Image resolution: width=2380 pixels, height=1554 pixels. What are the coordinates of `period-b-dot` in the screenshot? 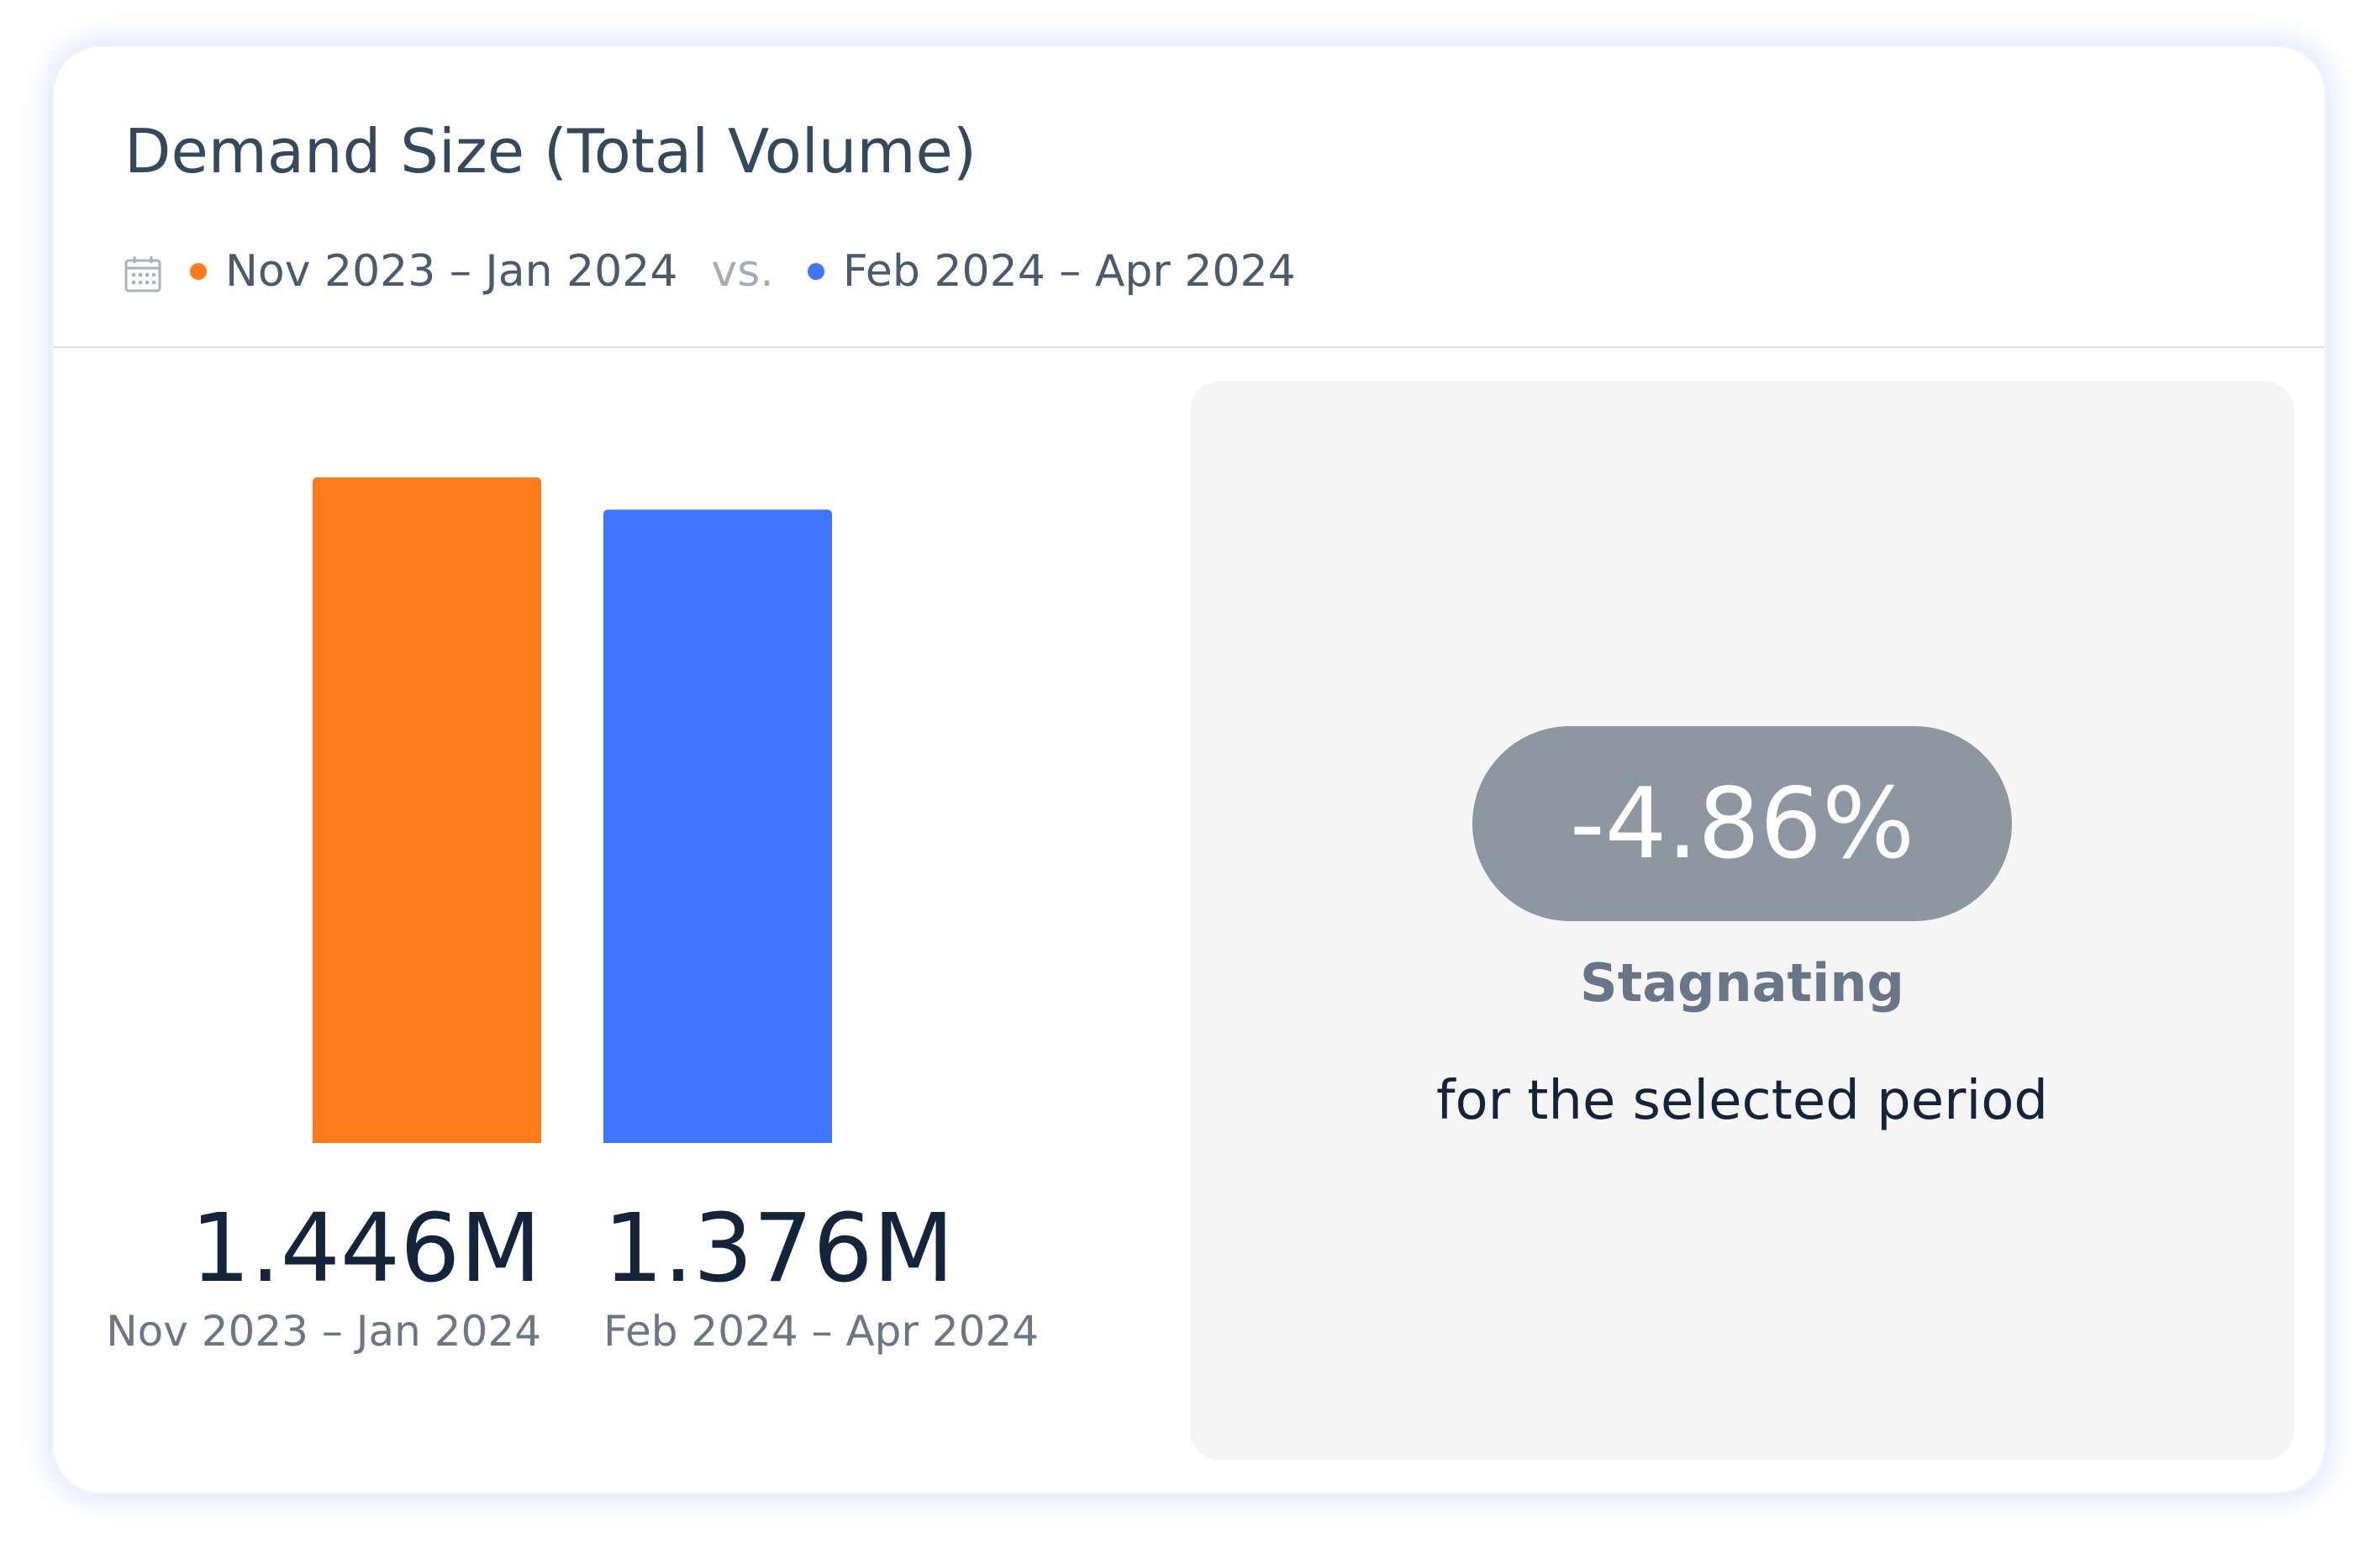 It's located at (815, 271).